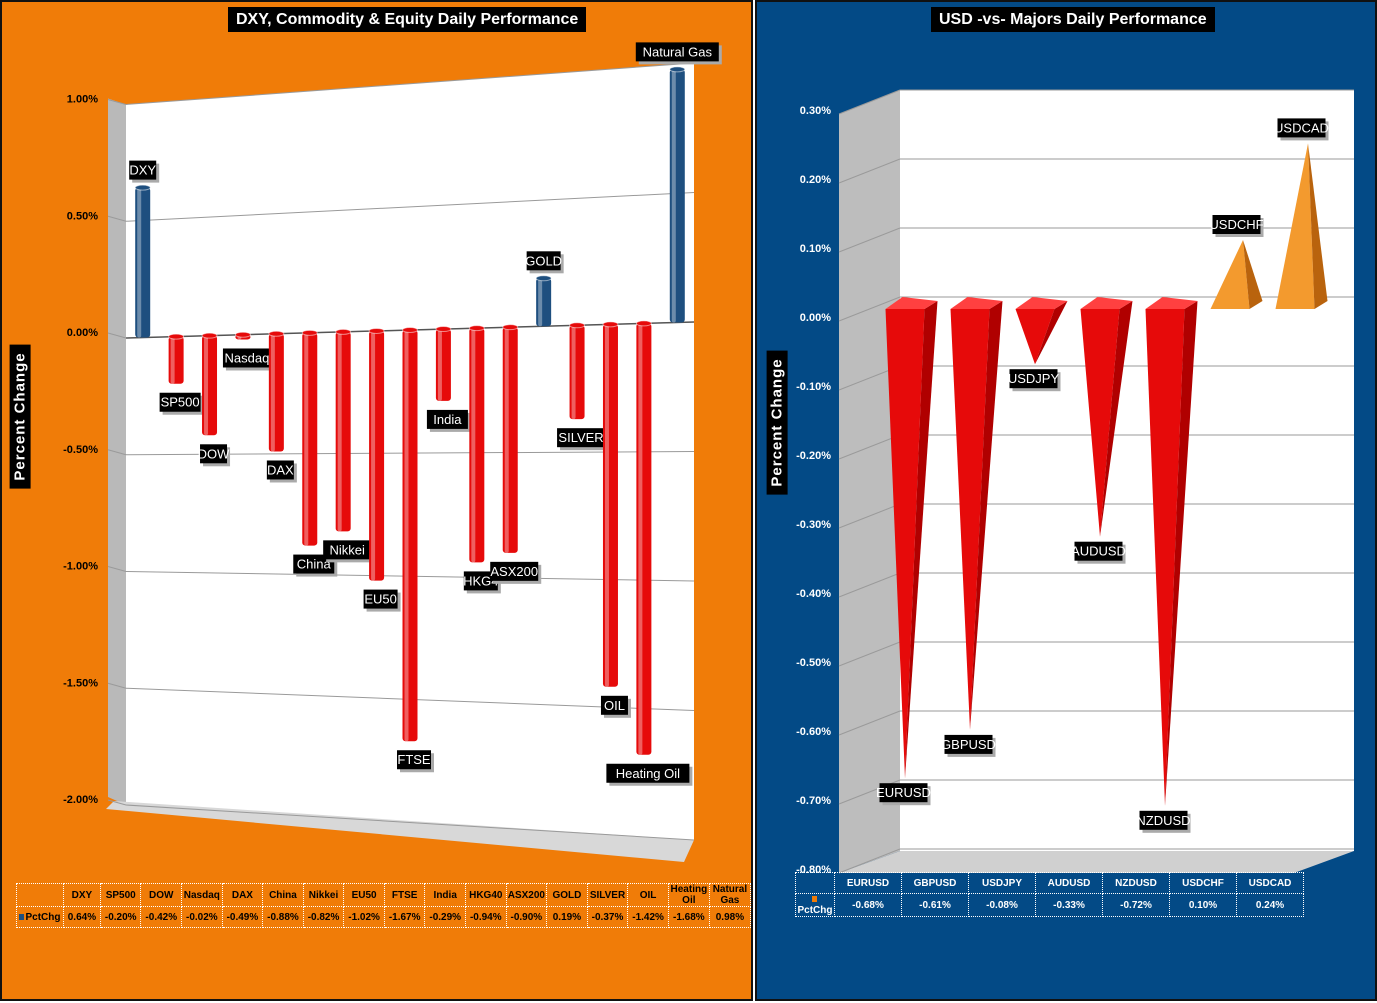 The image size is (1377, 1003). Describe the element at coordinates (81, 917) in the screenshot. I see `table-value-dxy: 0.64%` at that location.